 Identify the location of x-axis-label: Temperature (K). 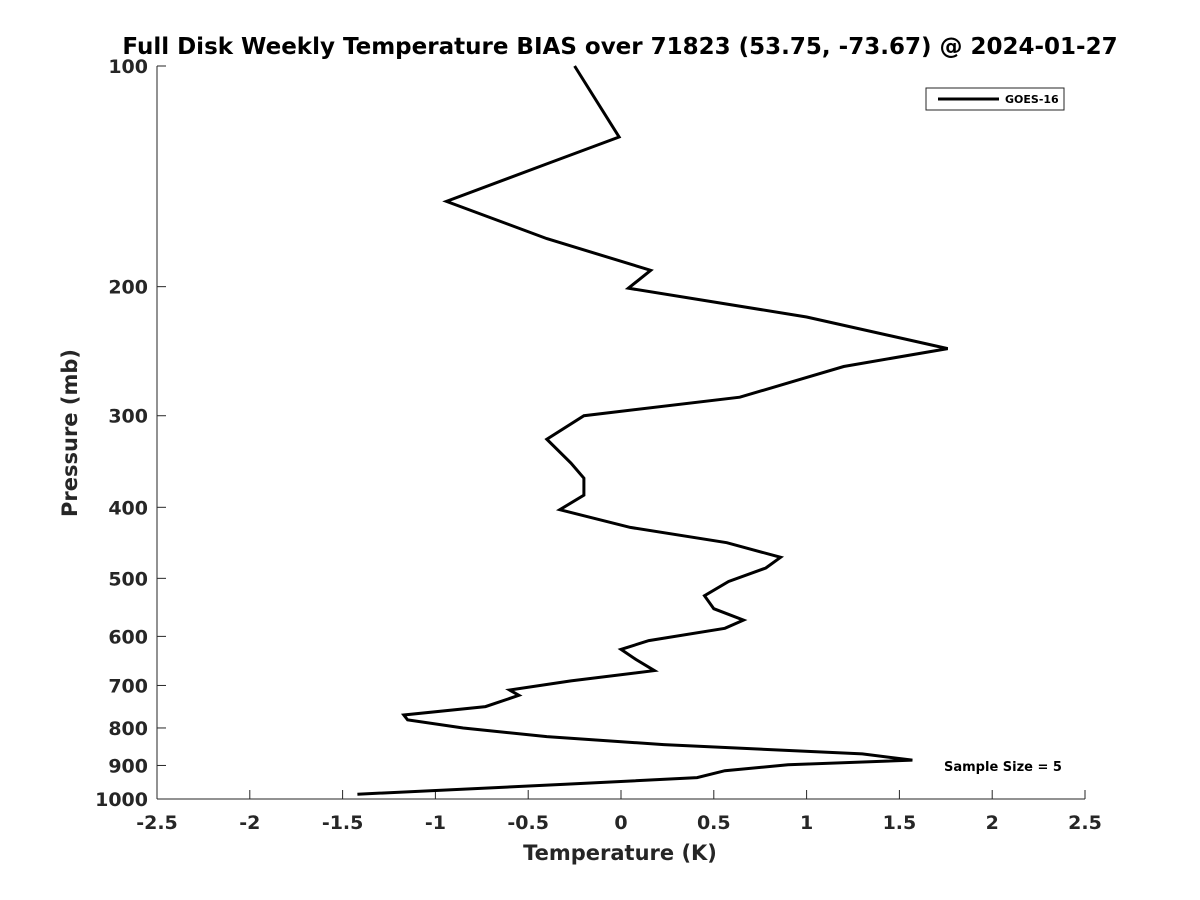
(620, 853).